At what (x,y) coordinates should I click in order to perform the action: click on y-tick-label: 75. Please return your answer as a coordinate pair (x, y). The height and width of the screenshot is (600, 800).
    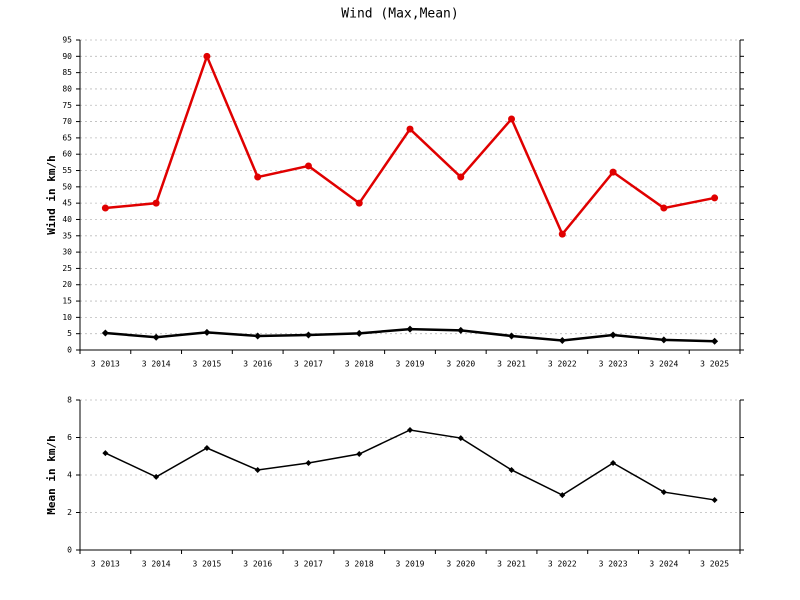
    Looking at the image, I should click on (67, 105).